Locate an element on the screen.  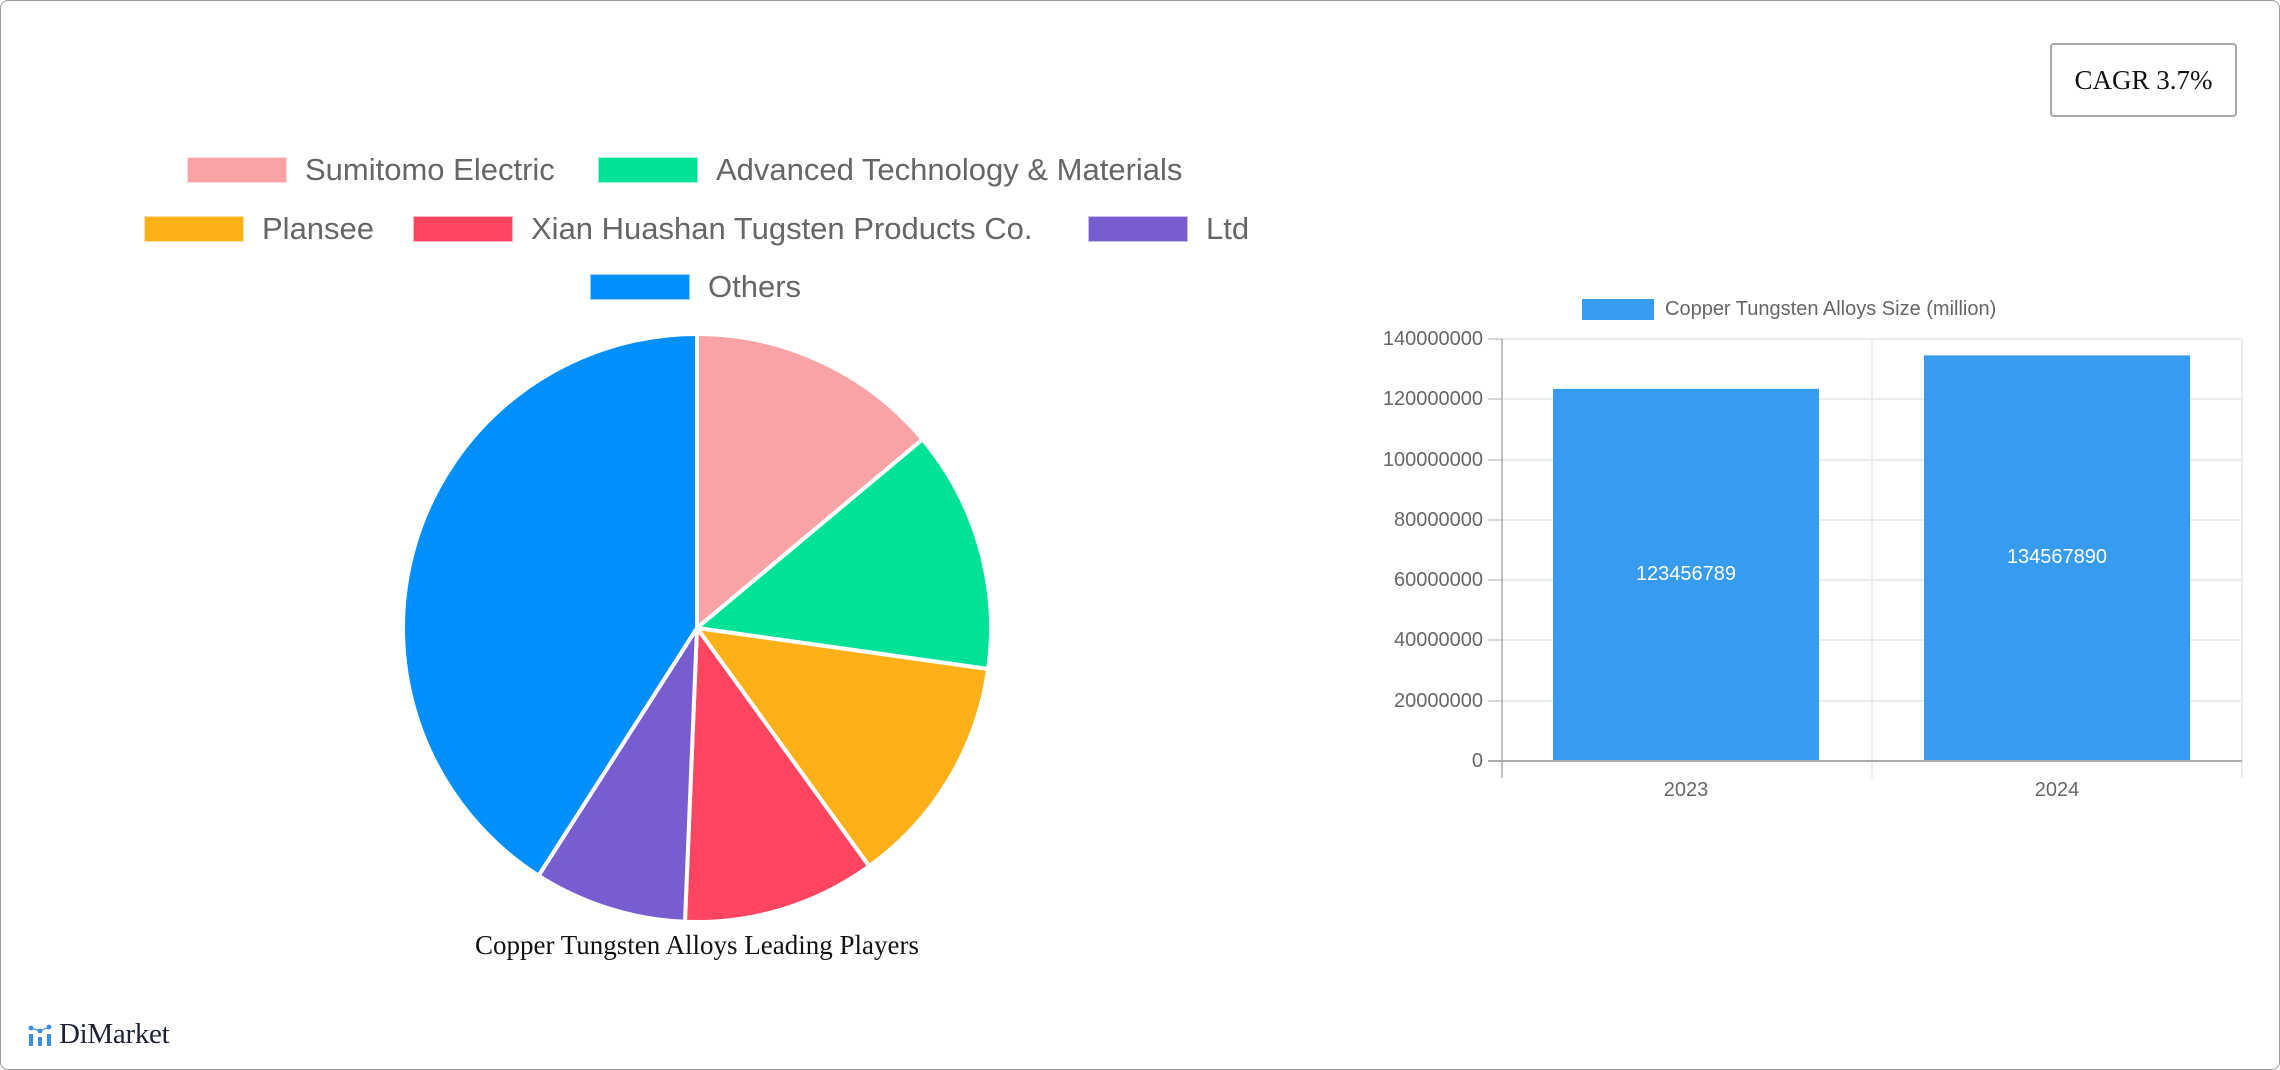
bar-value-label: 134567890 is located at coordinates (2057, 557).